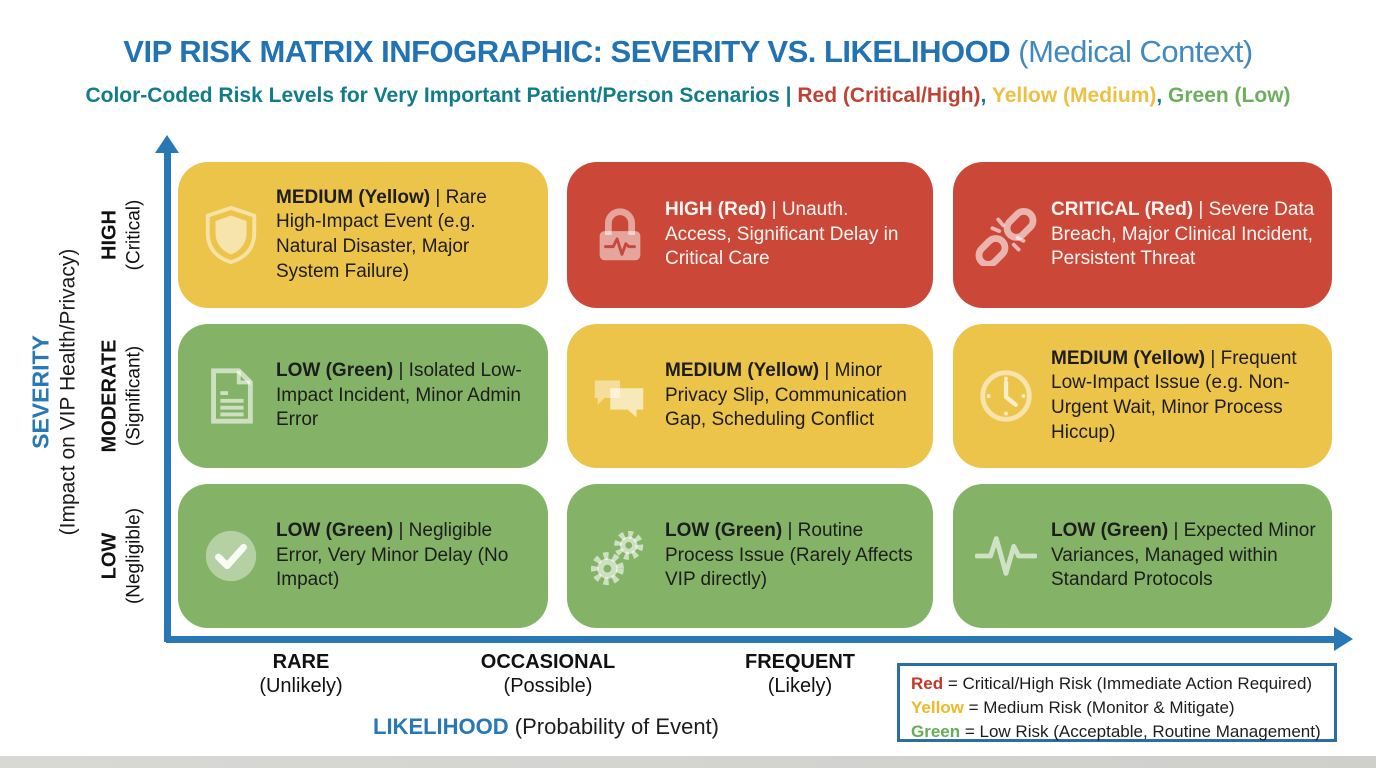 This screenshot has height=768, width=1376. What do you see at coordinates (109, 396) in the screenshot?
I see `y-tick-moderate-label: MODERATE` at bounding box center [109, 396].